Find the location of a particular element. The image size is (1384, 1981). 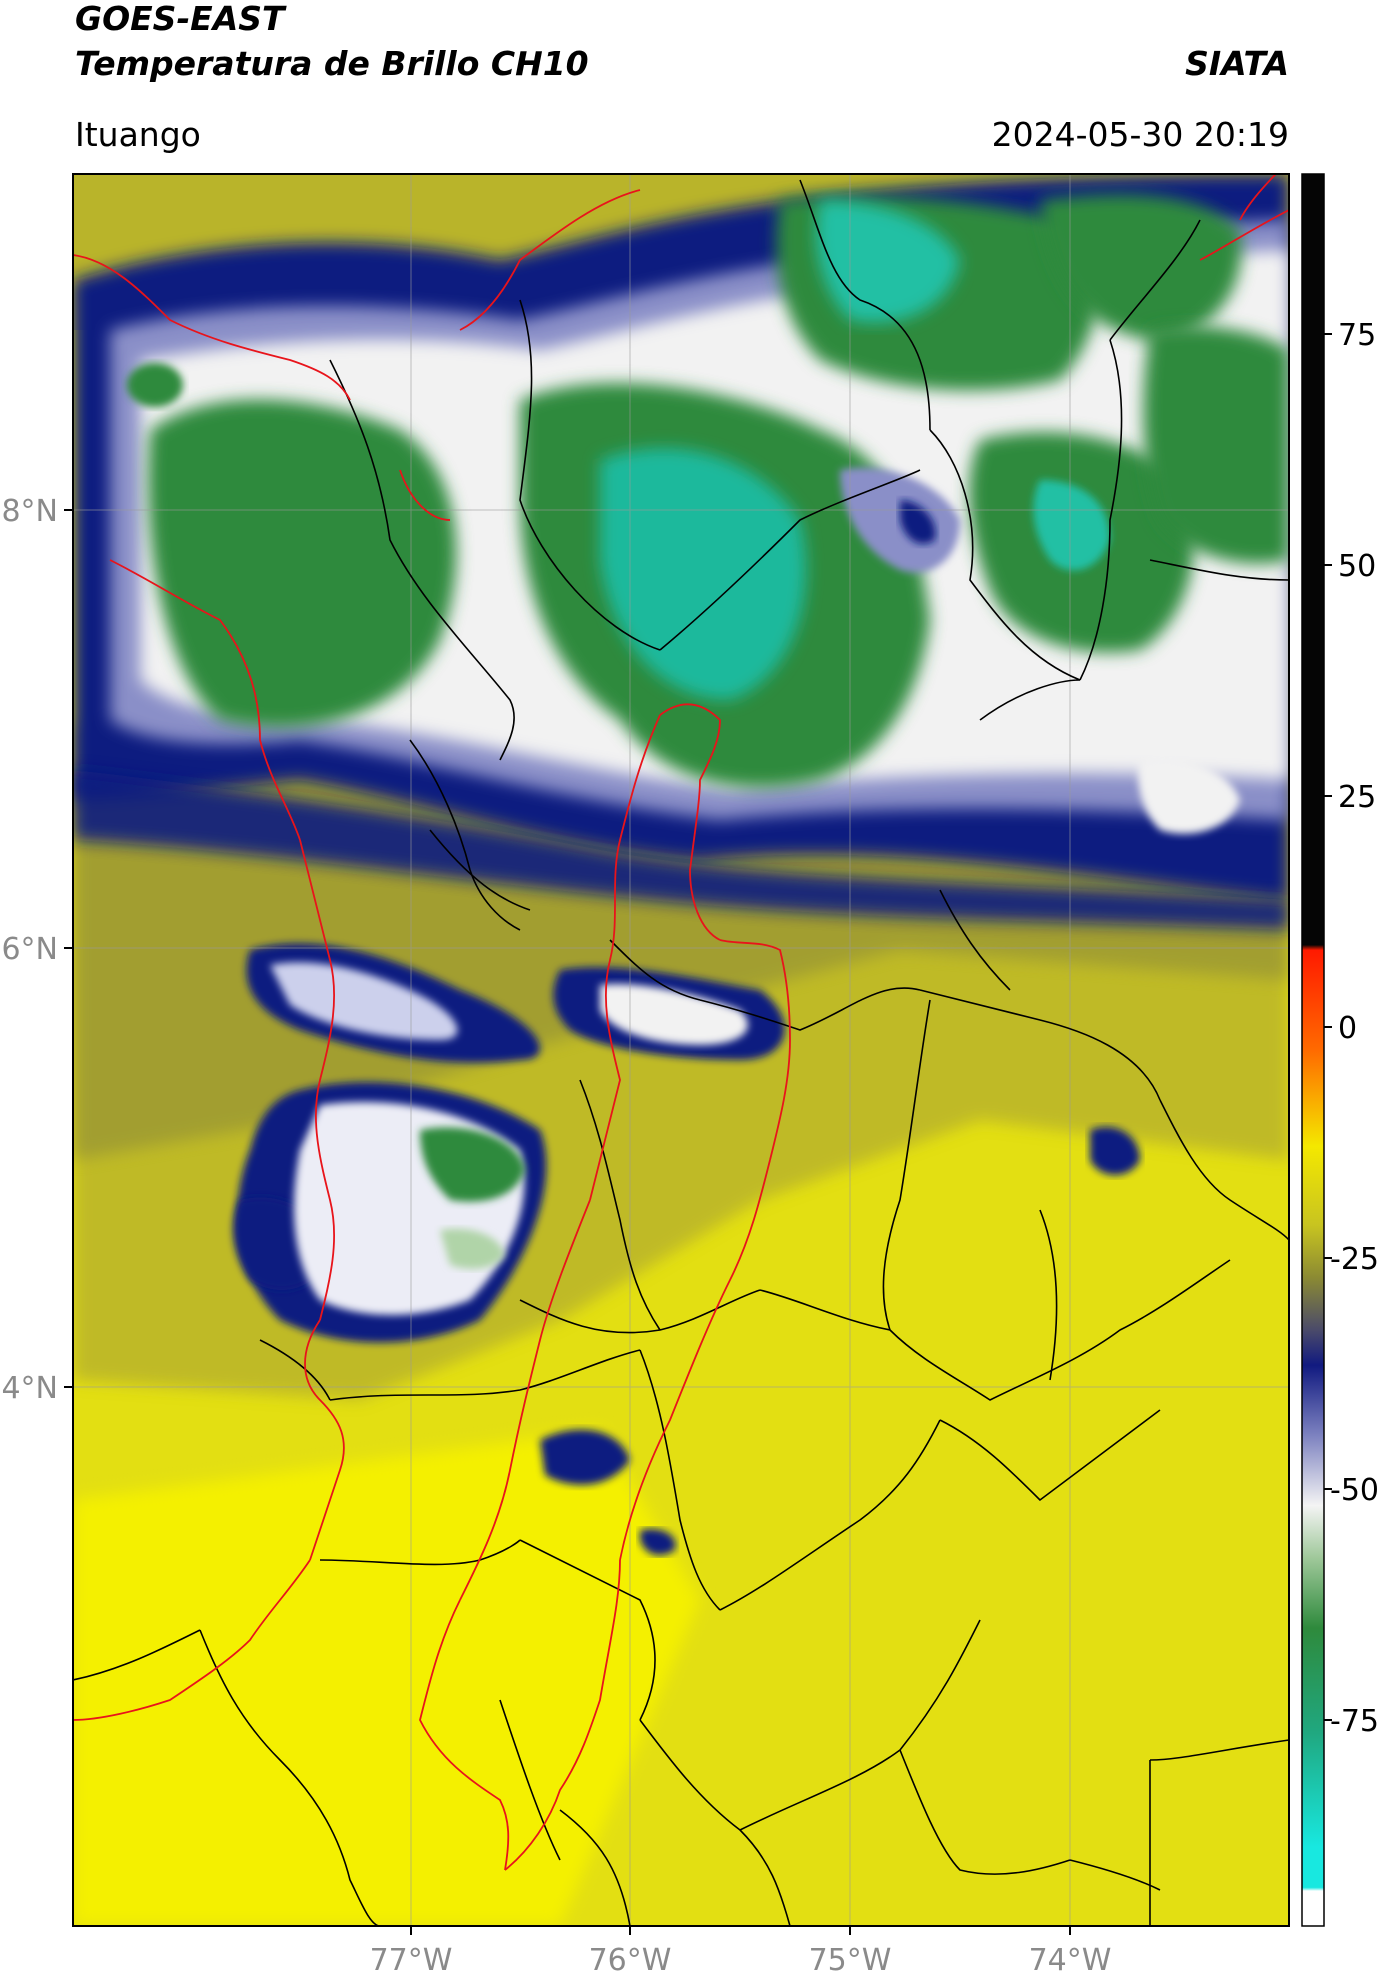

map-title: GOES-EAST is located at coordinates (180, 19).